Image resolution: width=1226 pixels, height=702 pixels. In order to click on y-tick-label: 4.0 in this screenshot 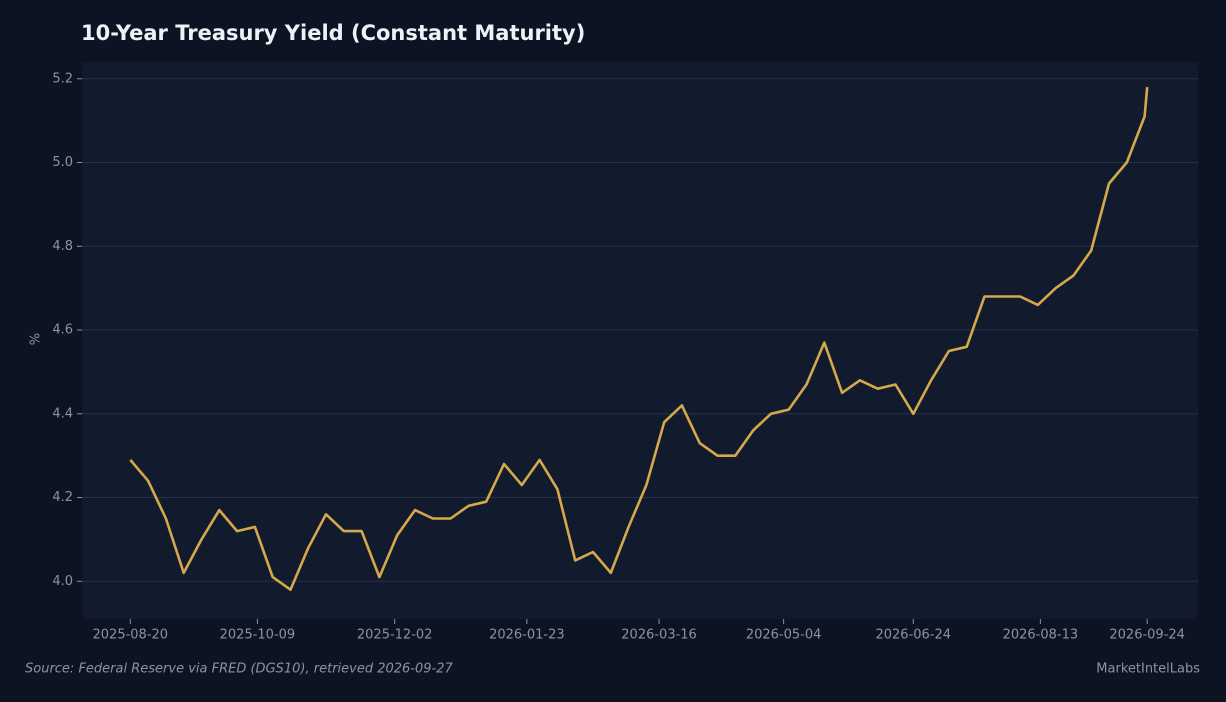, I will do `click(62, 581)`.